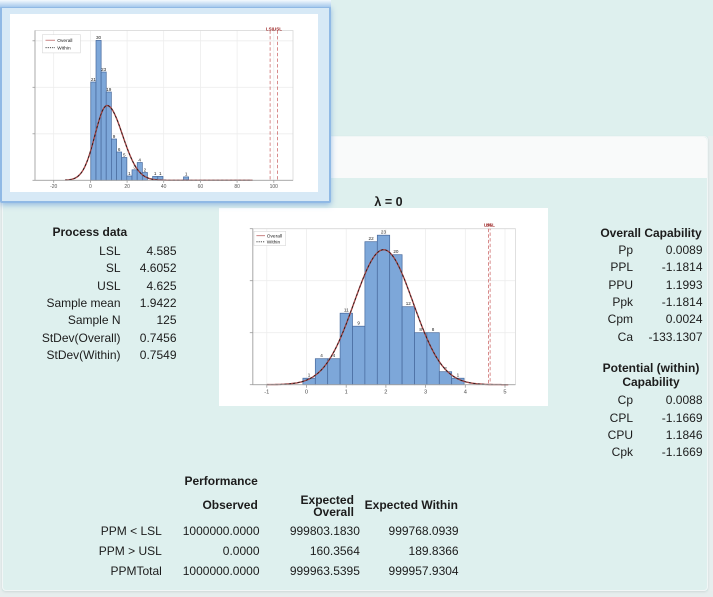 The image size is (713, 597). What do you see at coordinates (372, 238) in the screenshot?
I see `svg-text: 22` at bounding box center [372, 238].